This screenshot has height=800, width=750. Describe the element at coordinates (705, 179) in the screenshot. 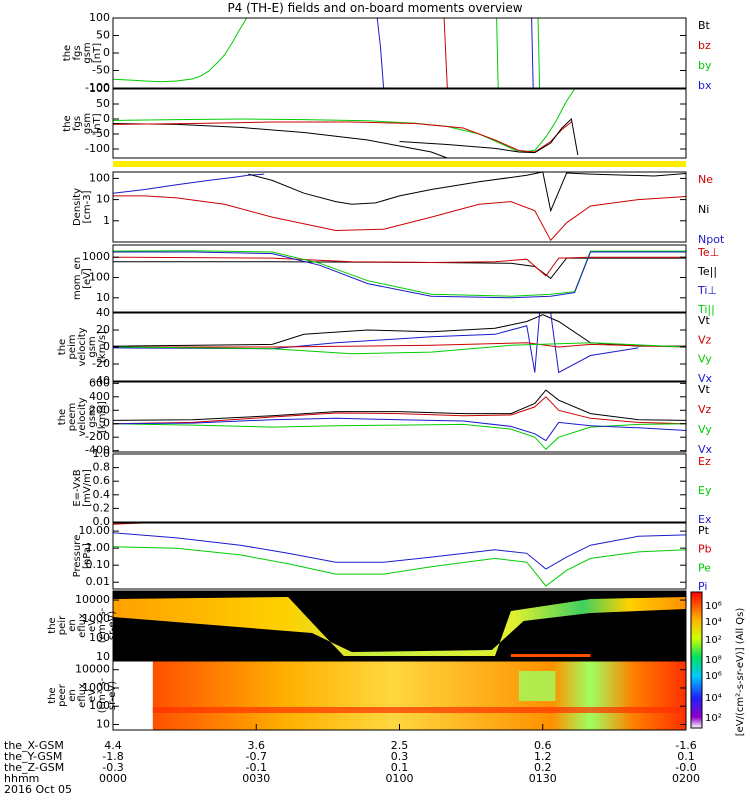

I see `legend-entry: Ne` at that location.